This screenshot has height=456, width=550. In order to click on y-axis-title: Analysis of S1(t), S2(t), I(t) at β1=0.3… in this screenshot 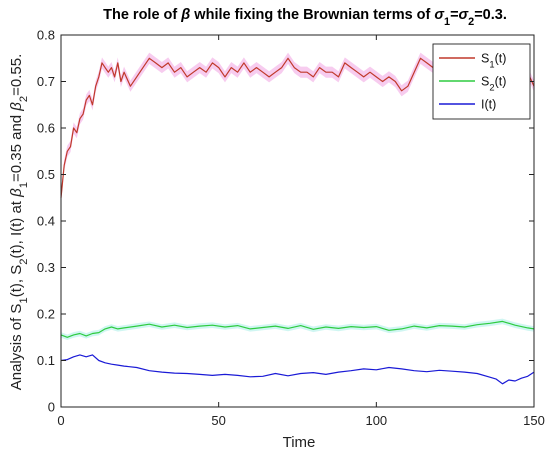, I will do `click(19, 222)`.